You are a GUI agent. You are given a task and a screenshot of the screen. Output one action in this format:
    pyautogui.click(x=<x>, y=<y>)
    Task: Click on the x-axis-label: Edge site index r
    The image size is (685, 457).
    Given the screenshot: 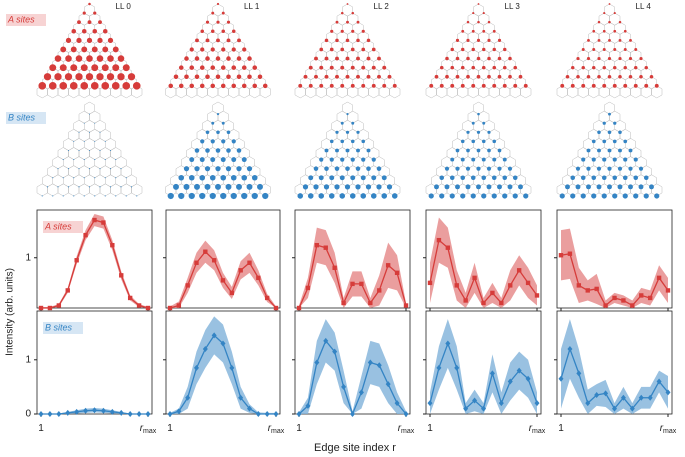 What is the action you would take?
    pyautogui.click(x=355, y=448)
    